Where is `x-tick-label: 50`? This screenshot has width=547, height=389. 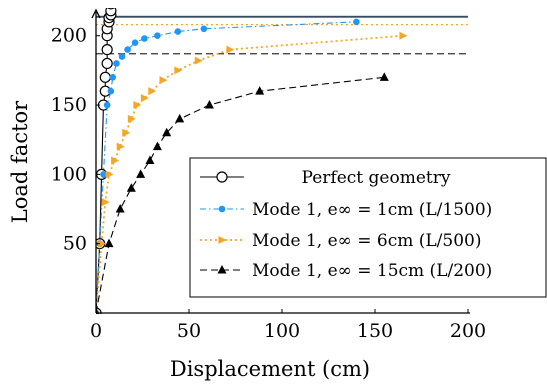 x-tick-label: 50 is located at coordinates (189, 331).